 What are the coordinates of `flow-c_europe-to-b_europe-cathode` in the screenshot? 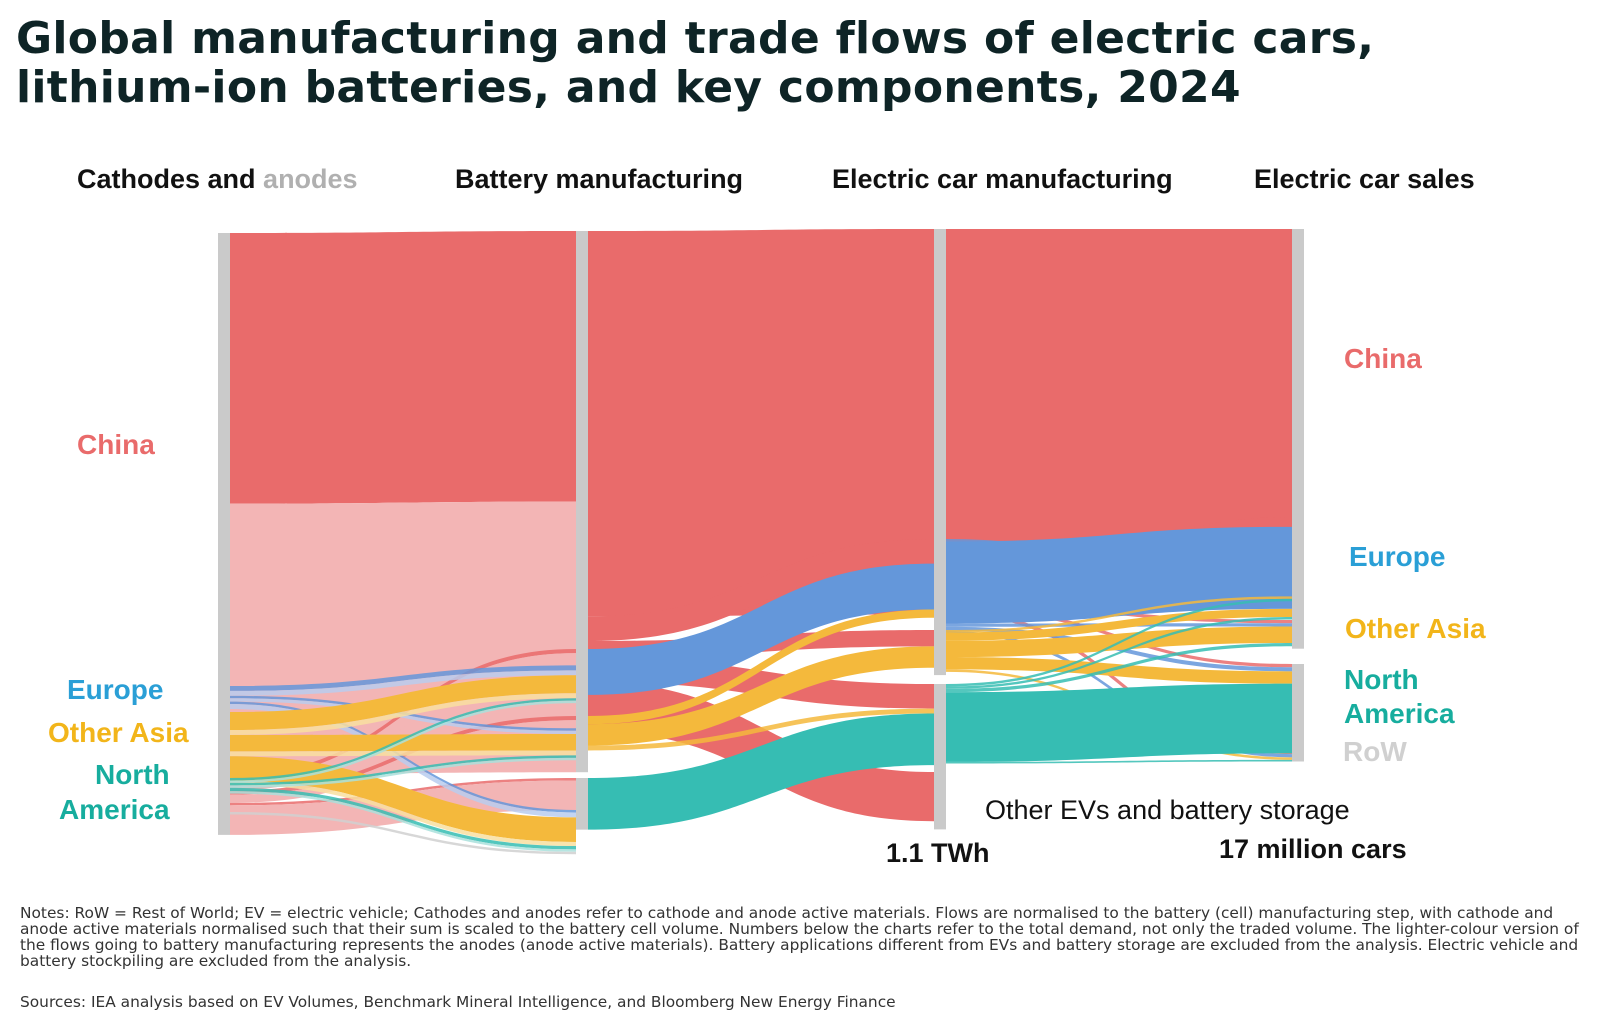 It's located at (403, 678).